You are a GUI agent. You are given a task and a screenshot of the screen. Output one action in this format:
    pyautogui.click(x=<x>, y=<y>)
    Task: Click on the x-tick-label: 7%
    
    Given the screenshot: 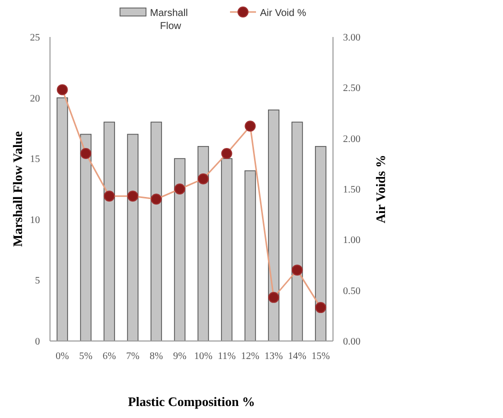 What is the action you would take?
    pyautogui.click(x=133, y=356)
    